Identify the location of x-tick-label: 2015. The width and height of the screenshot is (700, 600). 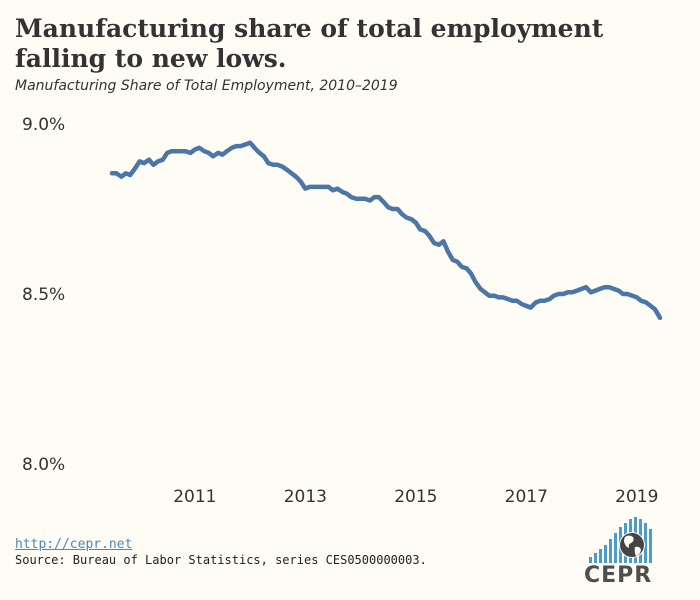
(415, 497).